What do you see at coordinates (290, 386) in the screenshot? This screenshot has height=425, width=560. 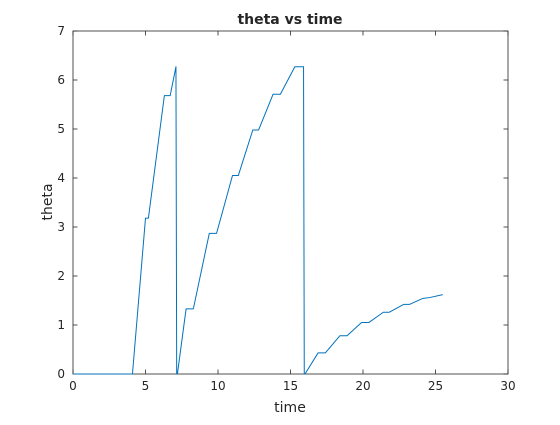 I see `x-tick-label: 15` at bounding box center [290, 386].